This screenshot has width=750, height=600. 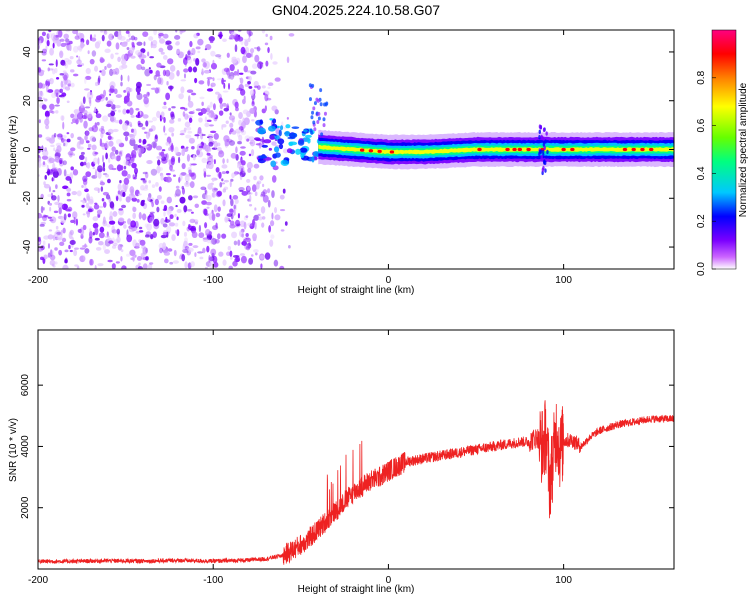 I want to click on colorbar-label: Normalized spectral amplitude, so click(x=743, y=149).